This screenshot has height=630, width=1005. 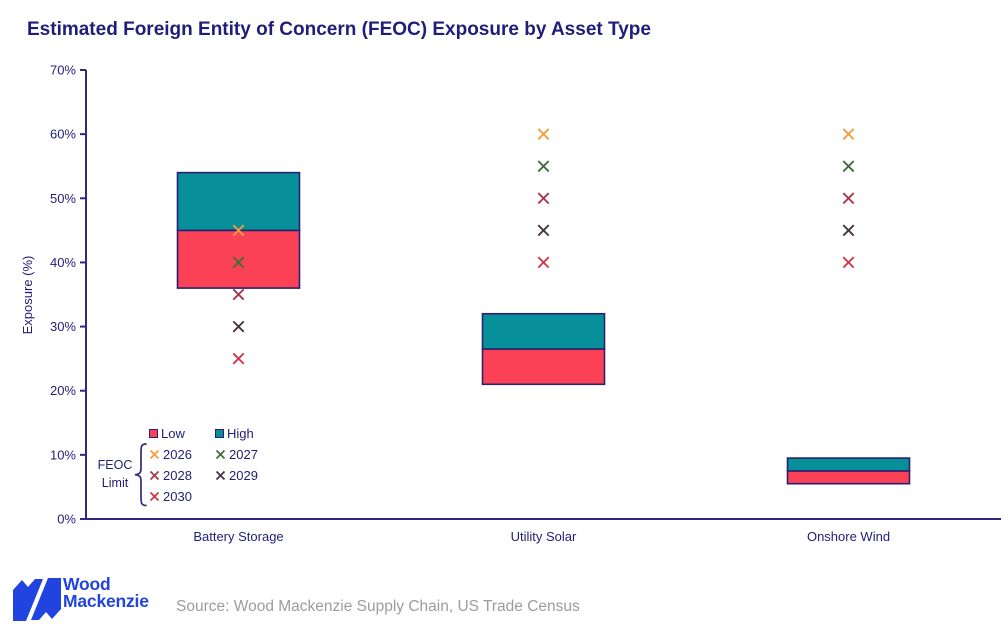 I want to click on woodmac-wordmark-line2: Mackenzie, so click(x=106, y=601).